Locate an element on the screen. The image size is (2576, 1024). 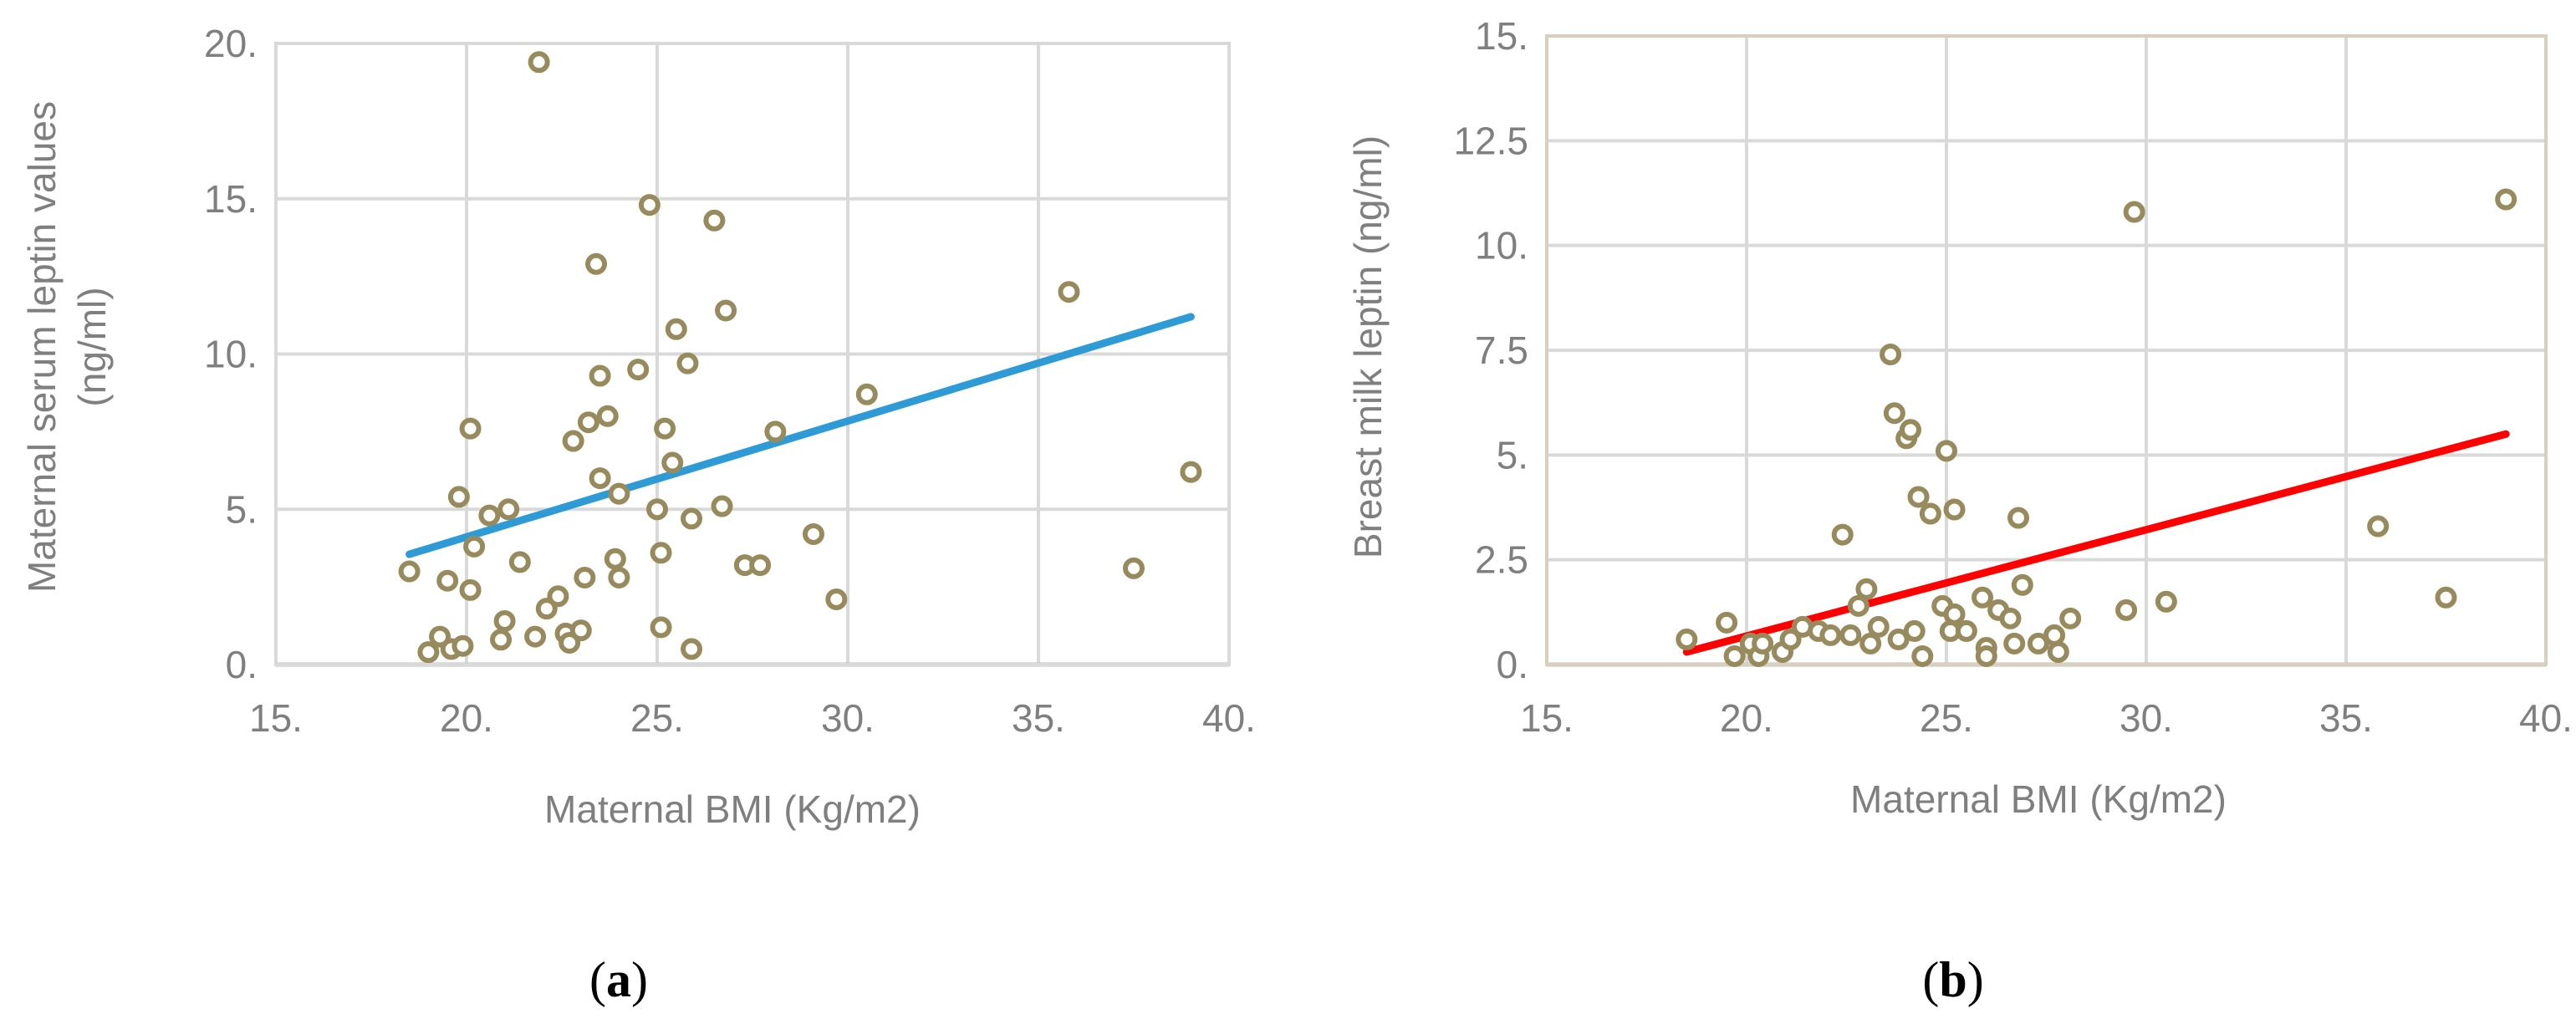
panel-b-trendline is located at coordinates (2096, 543).